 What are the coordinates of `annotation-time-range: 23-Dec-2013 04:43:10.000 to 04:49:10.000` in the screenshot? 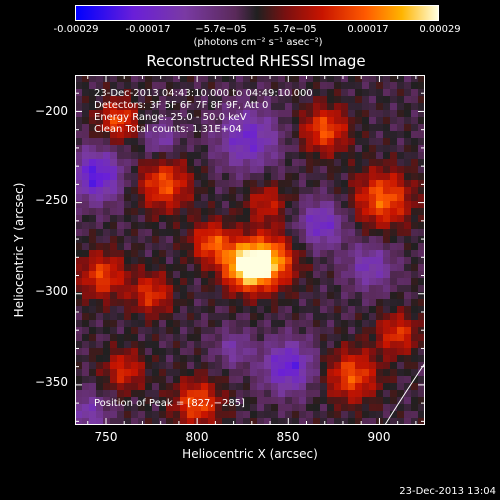 It's located at (203, 93).